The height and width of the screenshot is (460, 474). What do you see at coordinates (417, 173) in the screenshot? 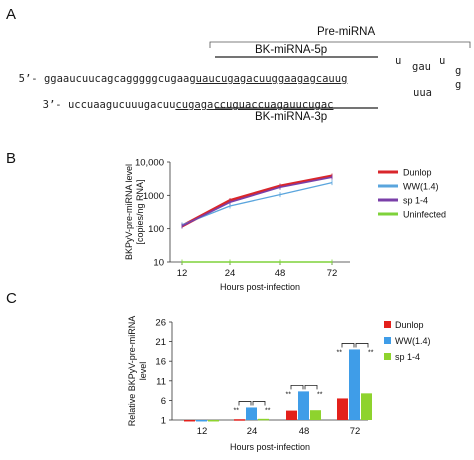
I see `chart-b-legend-label: Dunlop` at bounding box center [417, 173].